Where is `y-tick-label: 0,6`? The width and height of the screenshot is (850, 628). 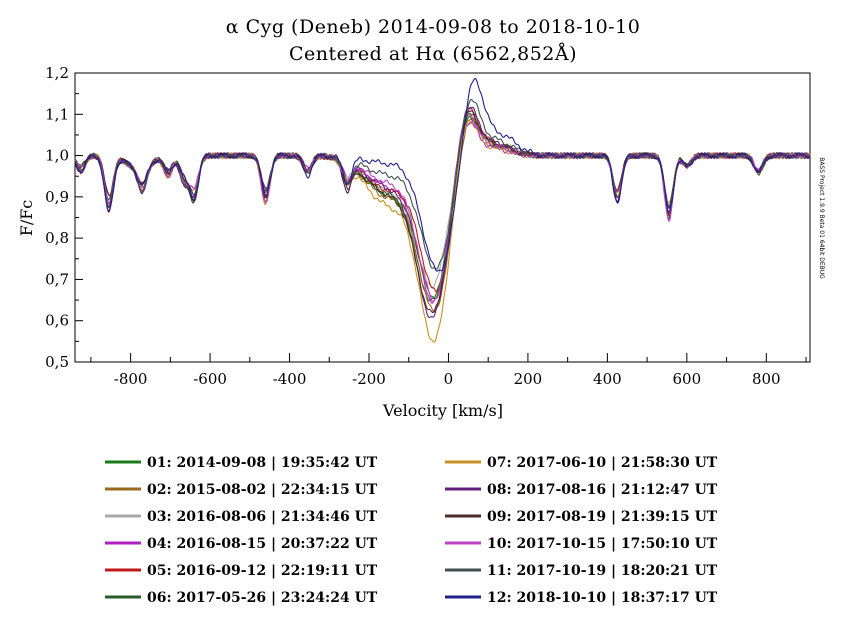 y-tick-label: 0,6 is located at coordinates (57, 321).